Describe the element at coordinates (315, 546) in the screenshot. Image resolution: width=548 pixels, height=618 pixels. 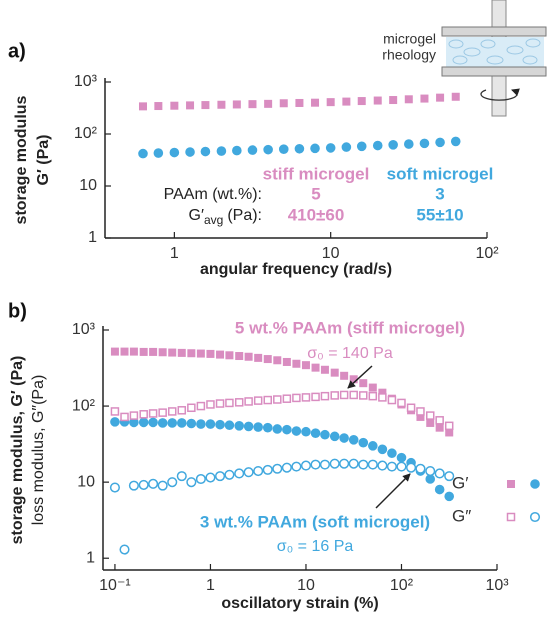
I see `annotation: σ₀ = 16 Pa` at that location.